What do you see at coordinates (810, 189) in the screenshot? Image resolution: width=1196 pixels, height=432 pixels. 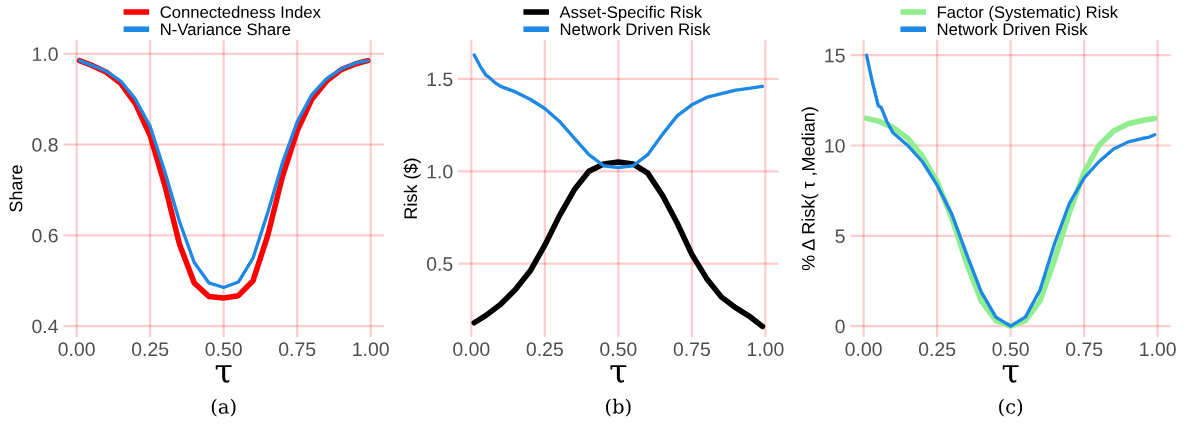 I see `y-axis-title: % Δ Risk( τ ,Median)` at bounding box center [810, 189].